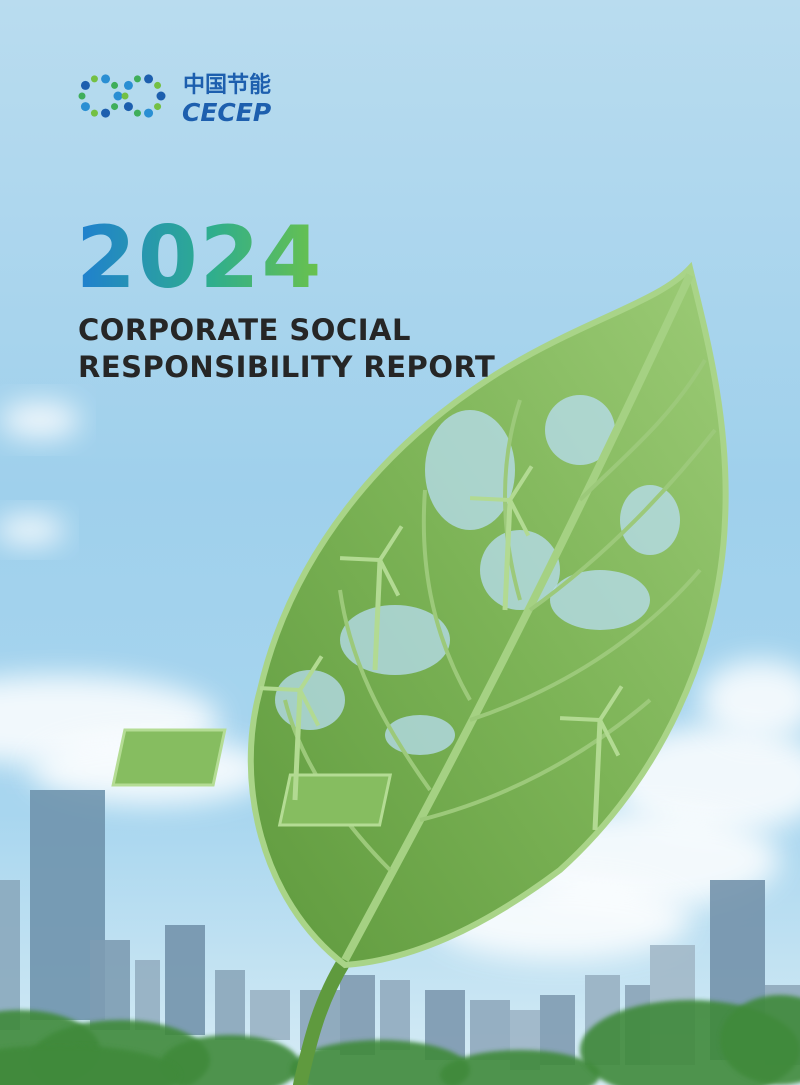 The height and width of the screenshot is (1085, 800). Describe the element at coordinates (244, 330) in the screenshot. I see `title-line: CORPORATE SOCIAL` at that location.